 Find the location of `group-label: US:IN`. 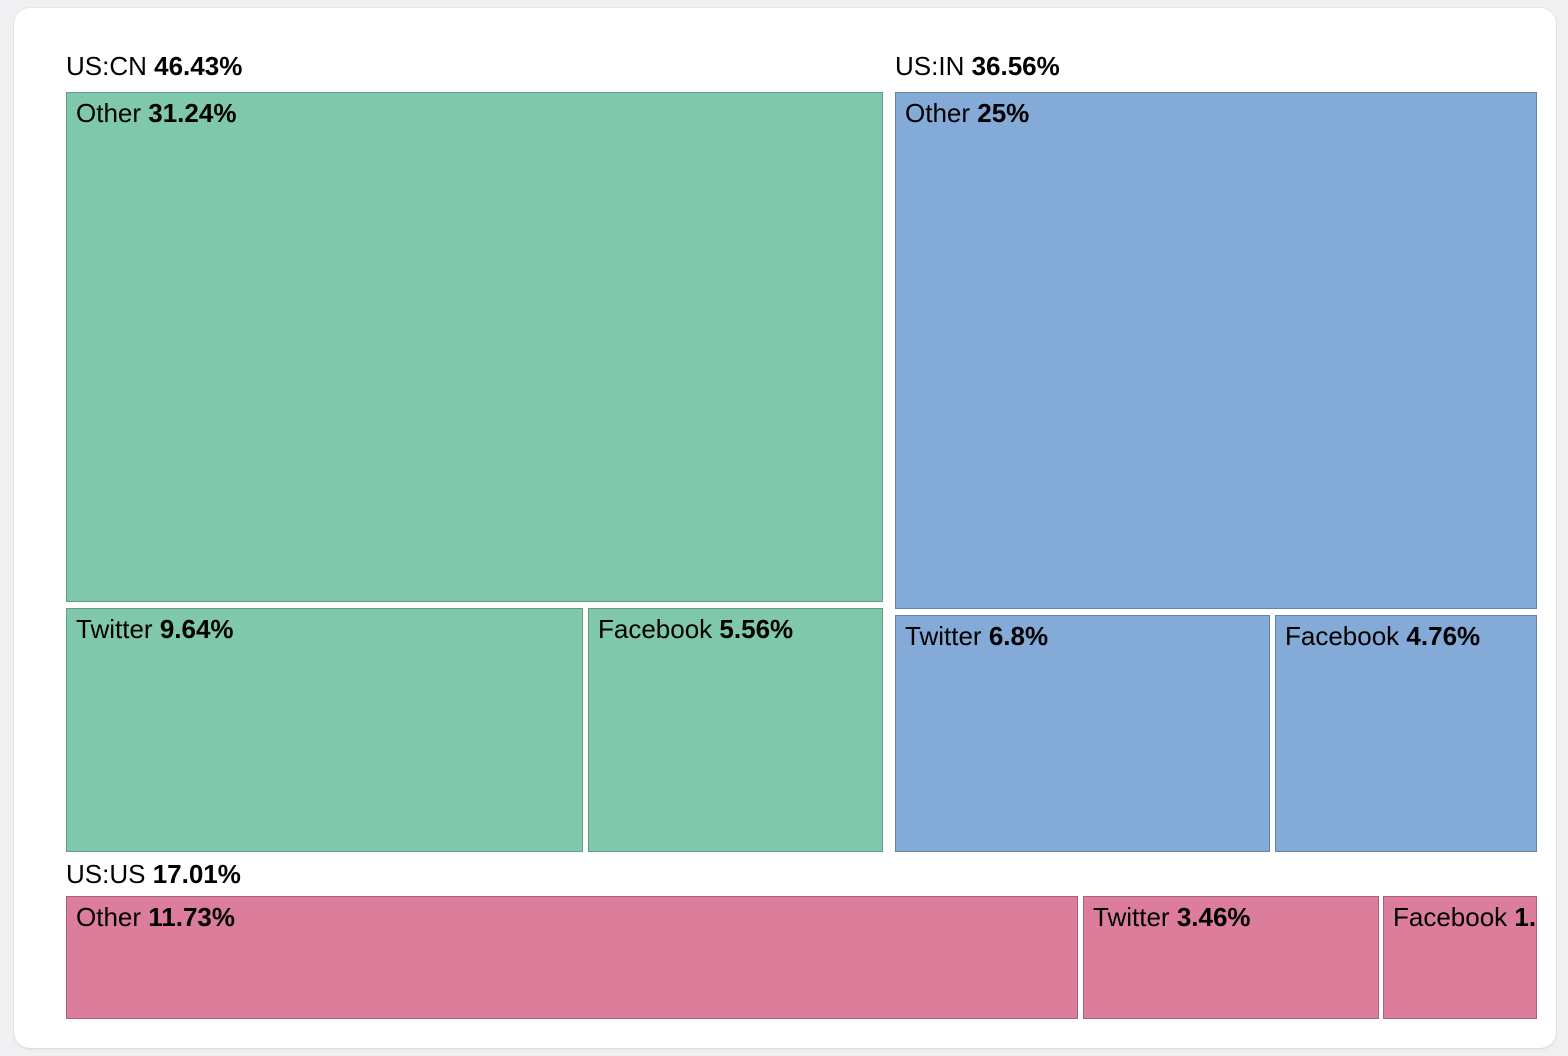

group-label: US:IN is located at coordinates (930, 66).